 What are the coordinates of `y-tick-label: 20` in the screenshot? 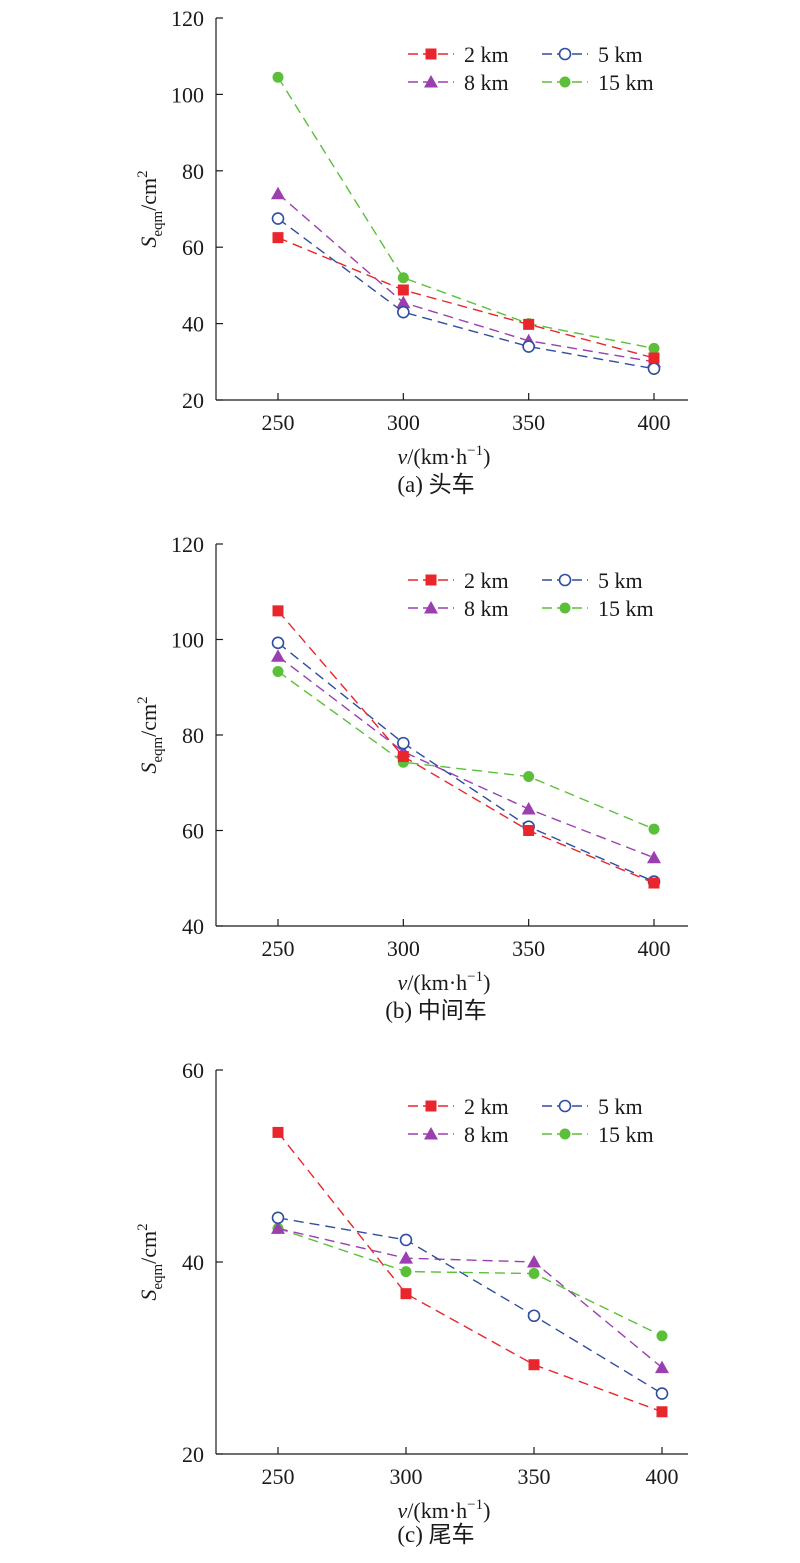 It's located at (193, 400).